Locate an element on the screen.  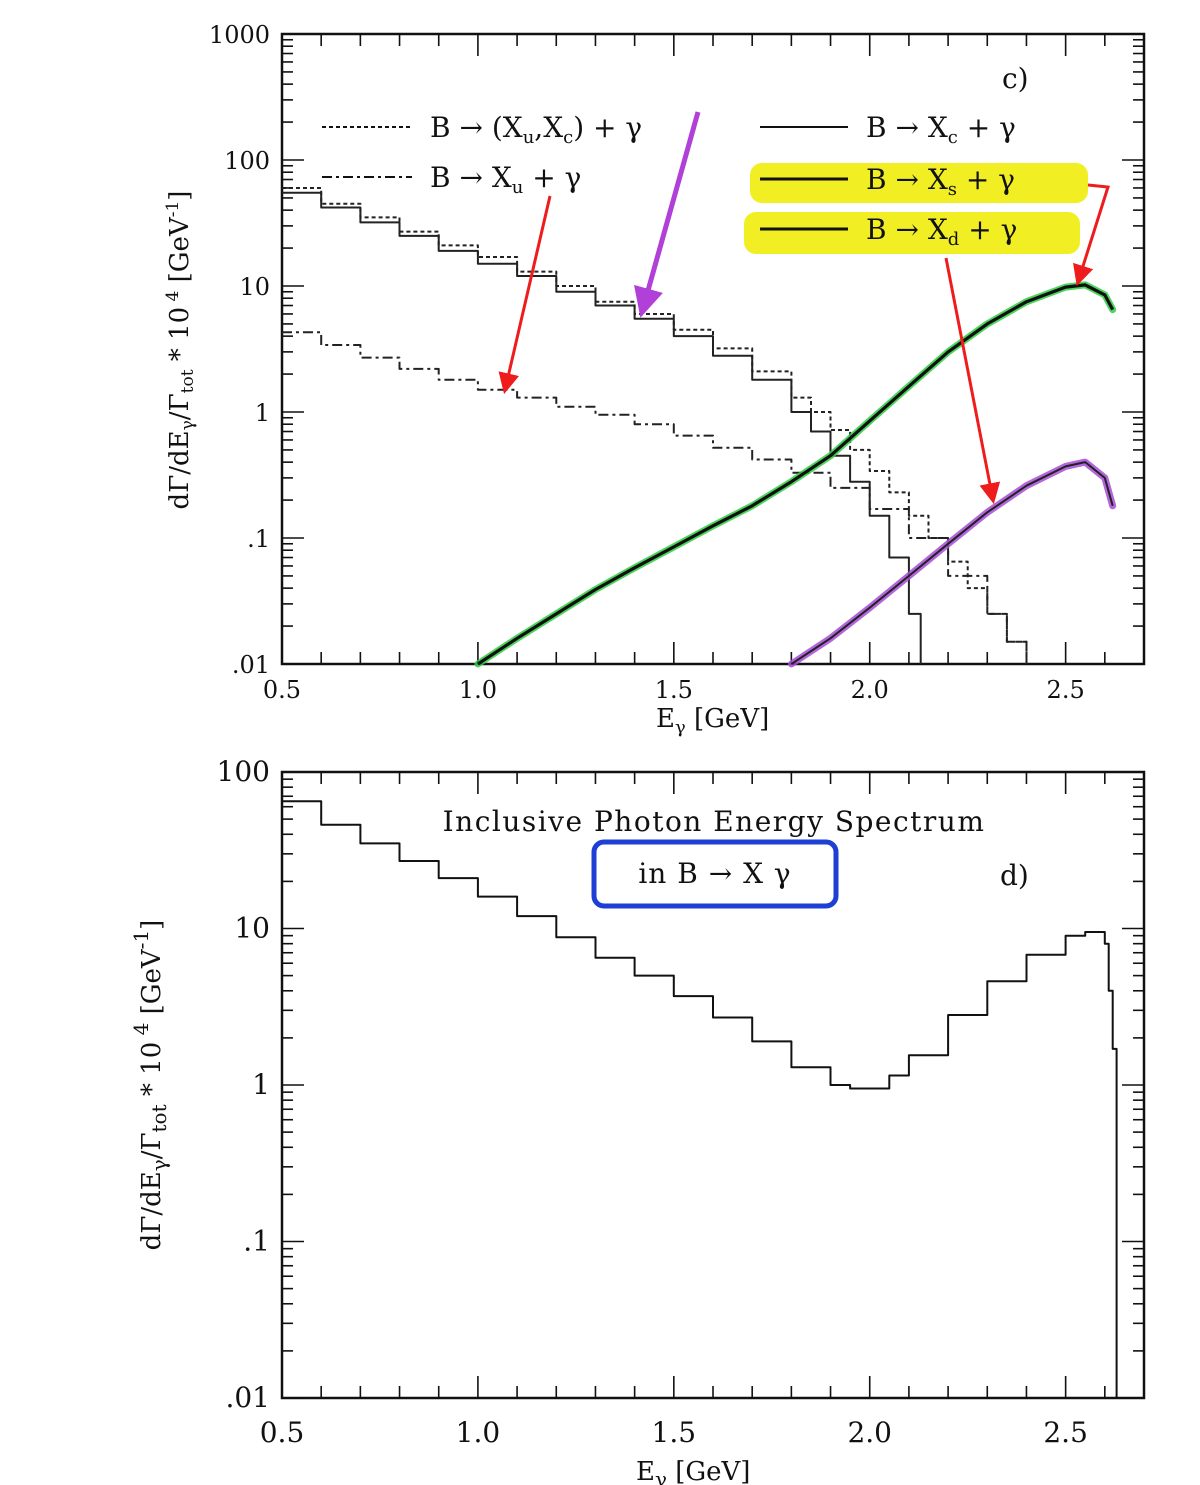
annotation-arrow-xuxc is located at coordinates (667, 214).